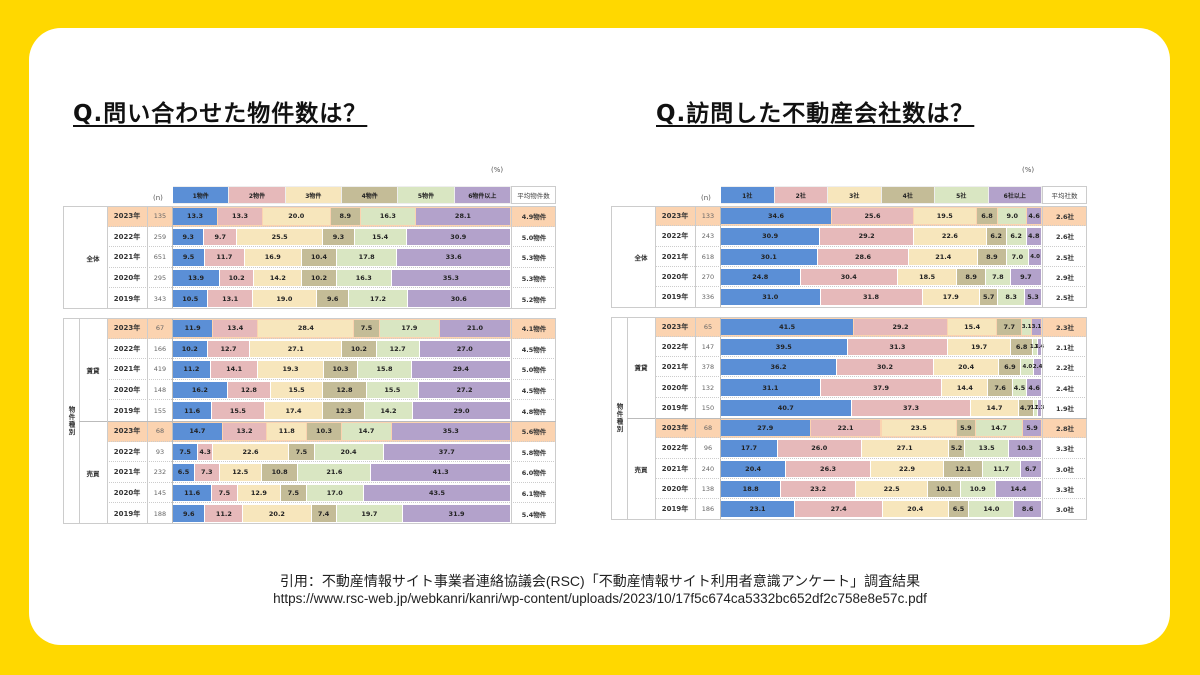 The width and height of the screenshot is (1200, 675). What do you see at coordinates (205, 452) in the screenshot?
I see `bar-segment: 4.3` at bounding box center [205, 452].